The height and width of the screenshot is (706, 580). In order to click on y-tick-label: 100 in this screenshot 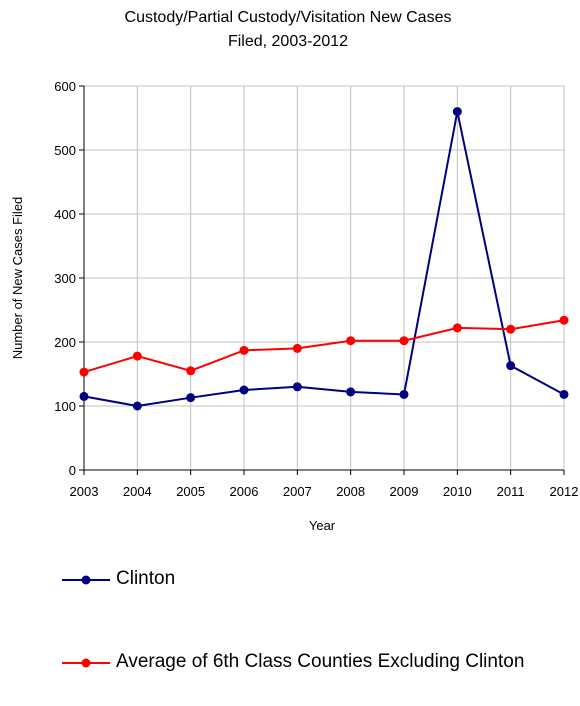, I will do `click(65, 406)`.